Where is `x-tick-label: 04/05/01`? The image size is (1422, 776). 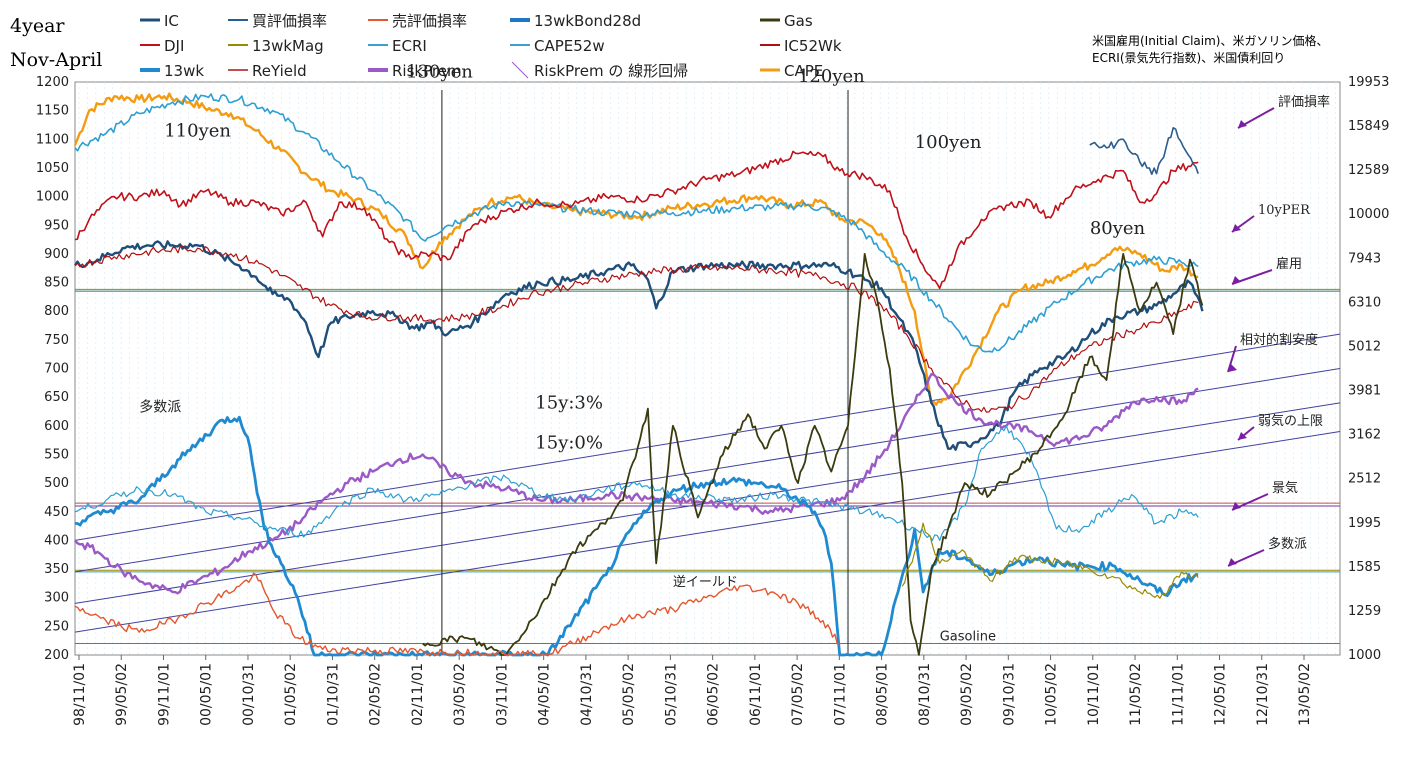
x-tick-label: 04/05/01 is located at coordinates (545, 694).